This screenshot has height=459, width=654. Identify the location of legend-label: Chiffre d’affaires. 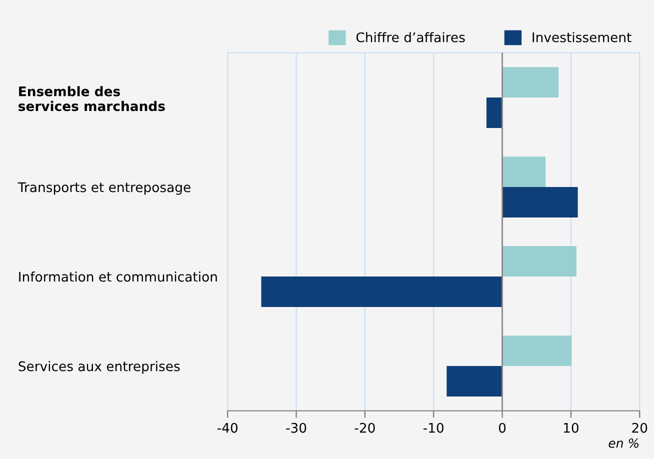
(410, 37).